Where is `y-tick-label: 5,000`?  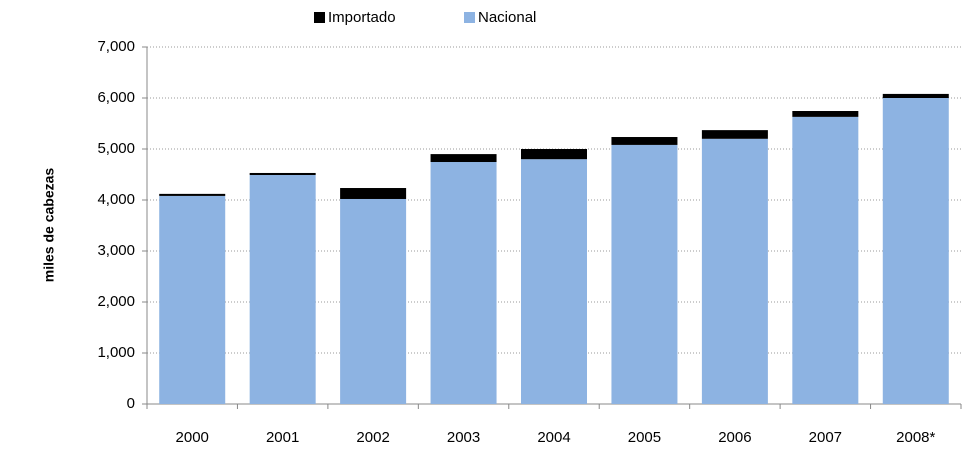 y-tick-label: 5,000 is located at coordinates (116, 148).